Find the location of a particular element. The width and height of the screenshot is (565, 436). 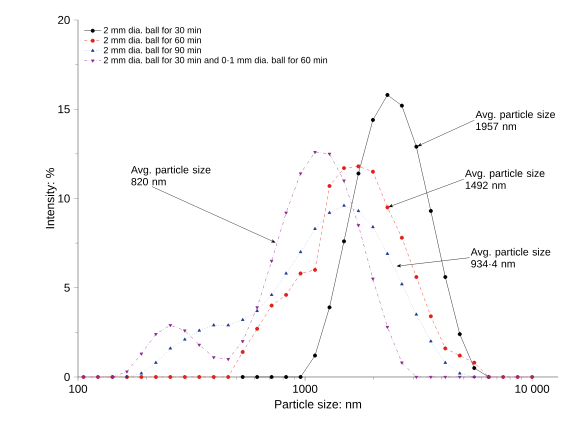

annotation: Avg. particle size 934·4 nm is located at coordinates (510, 258).